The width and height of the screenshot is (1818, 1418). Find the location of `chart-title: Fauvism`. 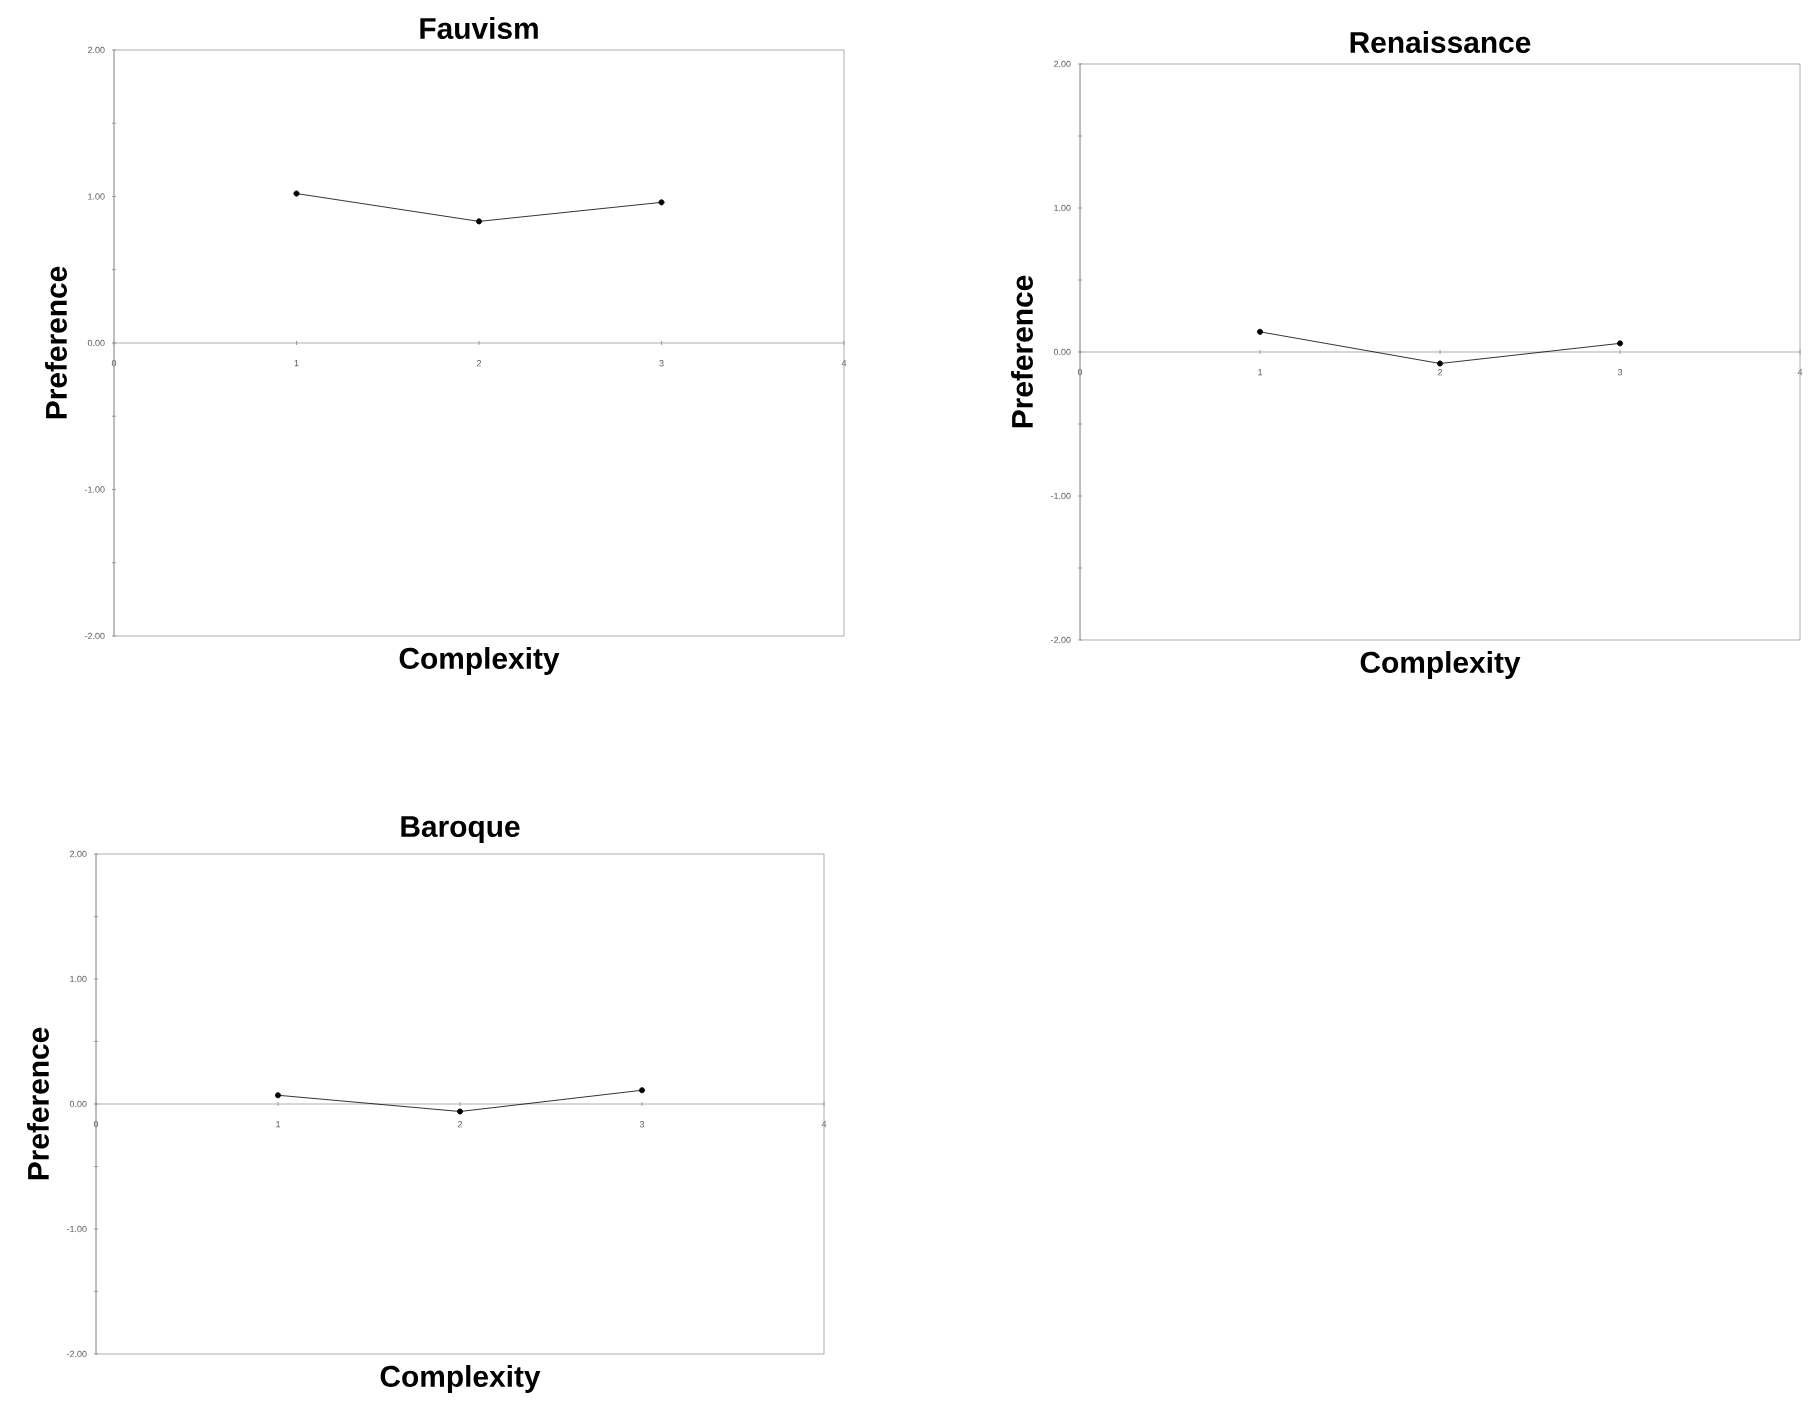

chart-title: Fauvism is located at coordinates (479, 28).